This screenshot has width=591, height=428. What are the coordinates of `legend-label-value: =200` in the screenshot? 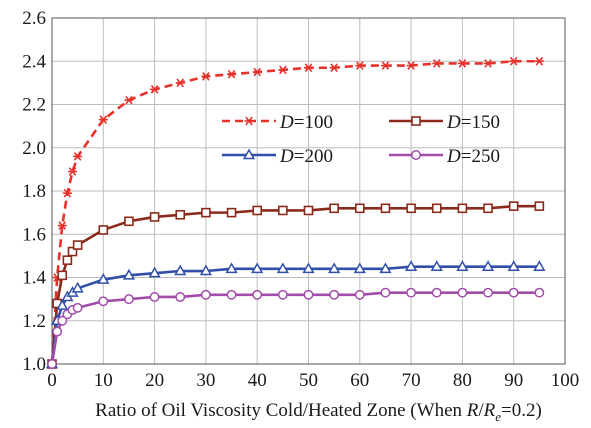 It's located at (313, 156).